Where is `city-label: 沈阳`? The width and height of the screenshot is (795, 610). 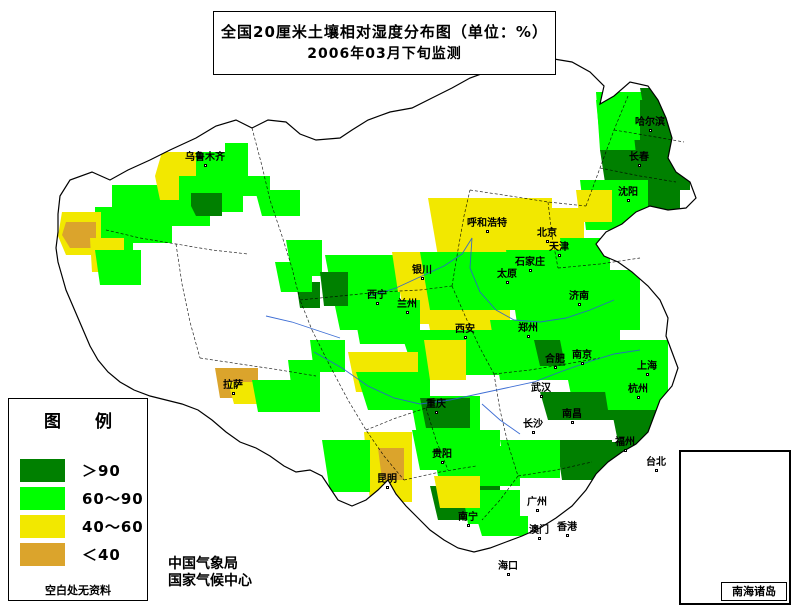
city-label: 沈阳 is located at coordinates (628, 195).